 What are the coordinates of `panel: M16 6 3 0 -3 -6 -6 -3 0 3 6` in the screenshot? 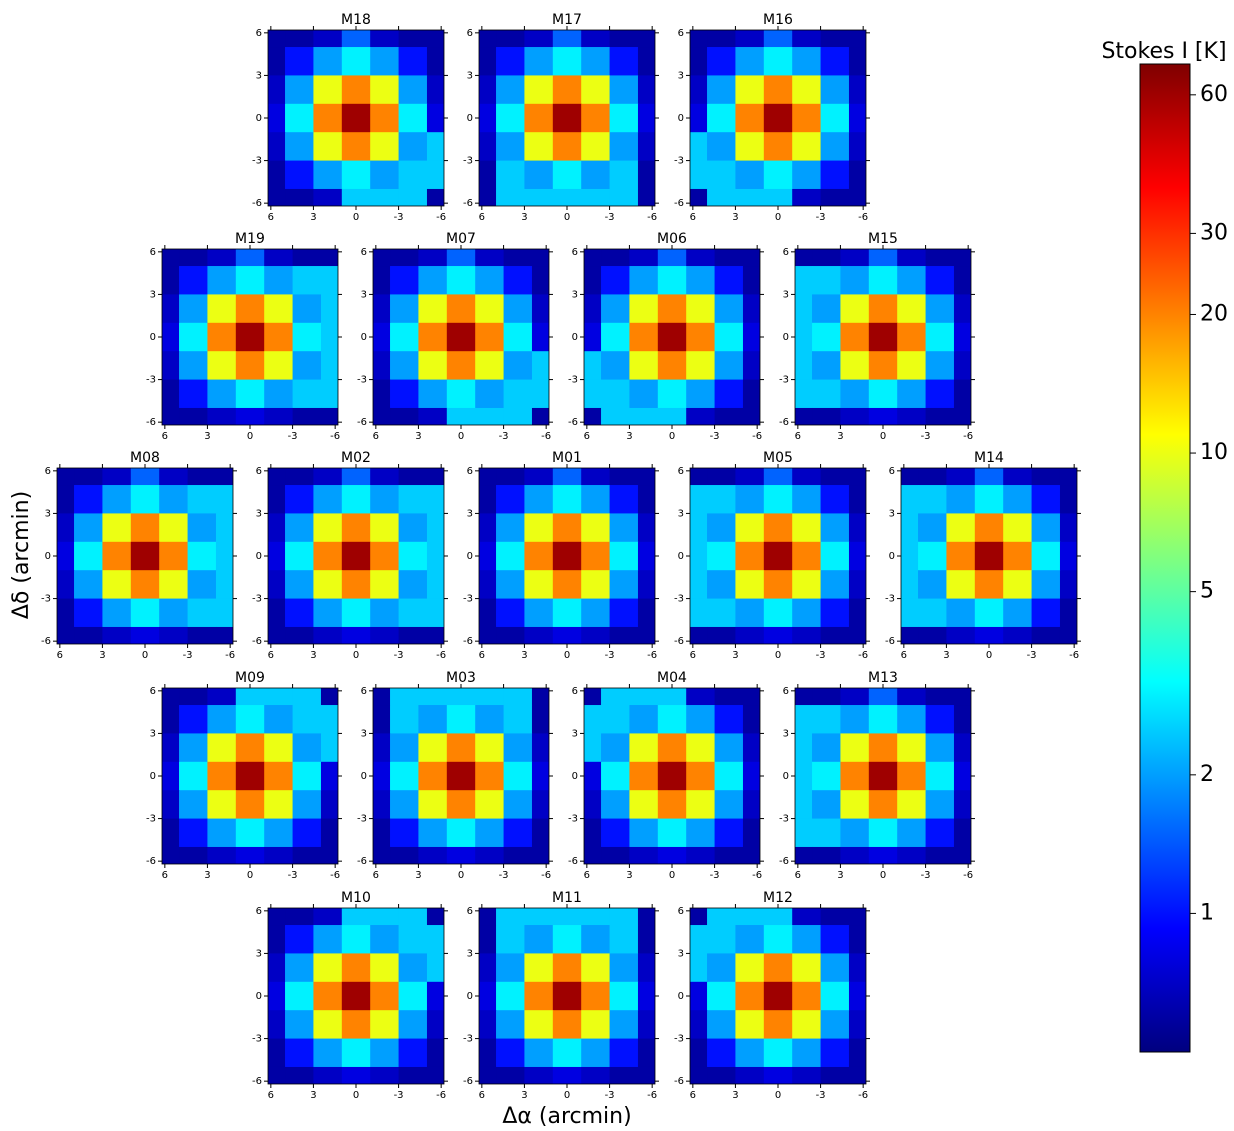 It's located at (772, 117).